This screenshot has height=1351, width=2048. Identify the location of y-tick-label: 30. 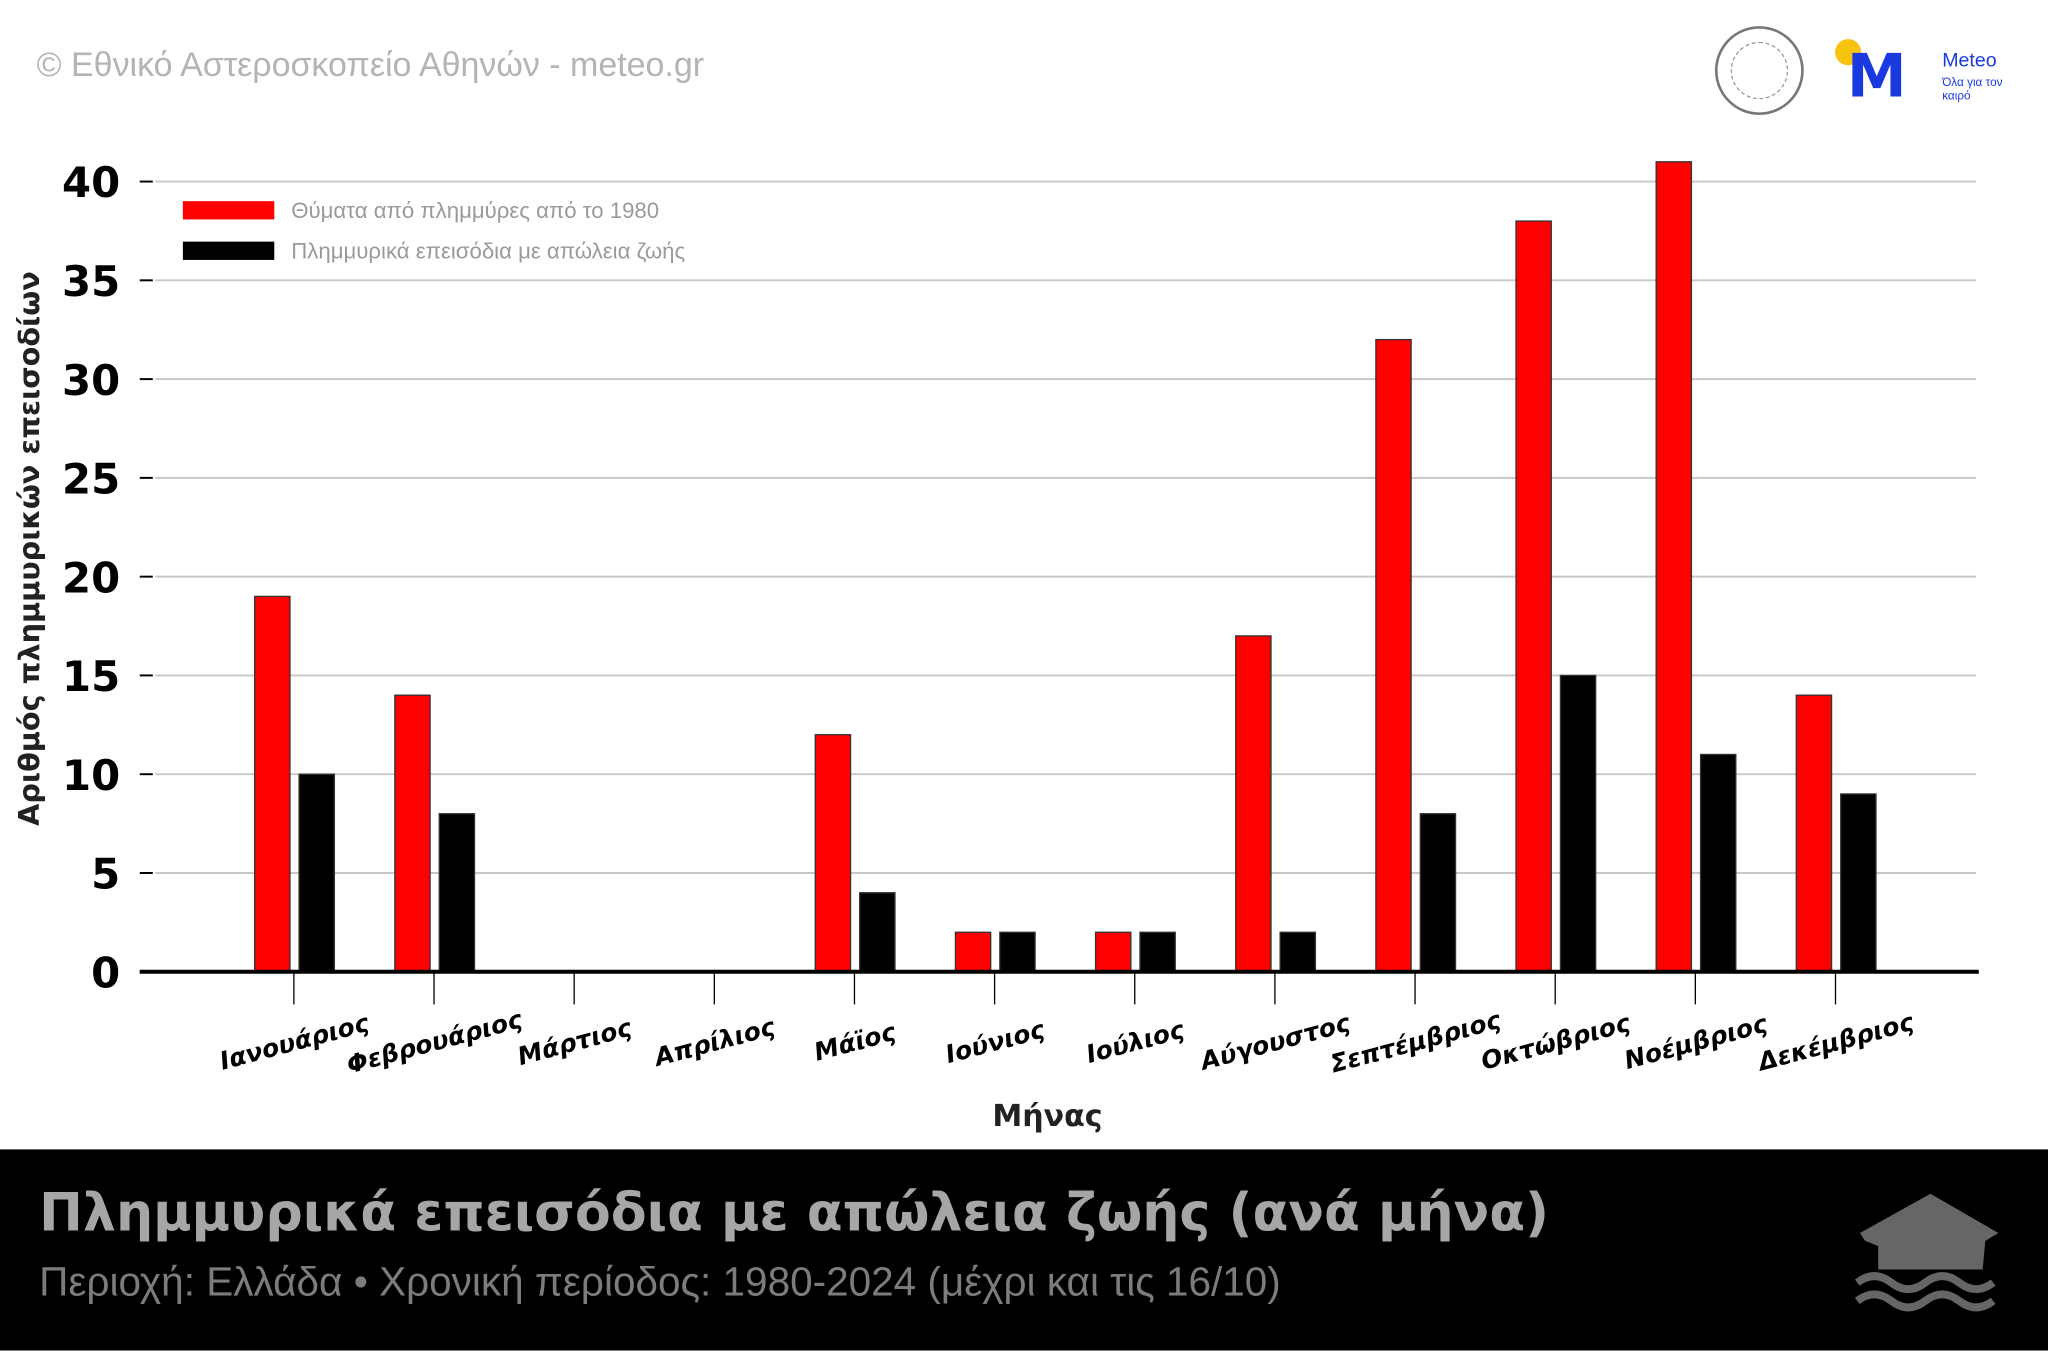
(91, 380).